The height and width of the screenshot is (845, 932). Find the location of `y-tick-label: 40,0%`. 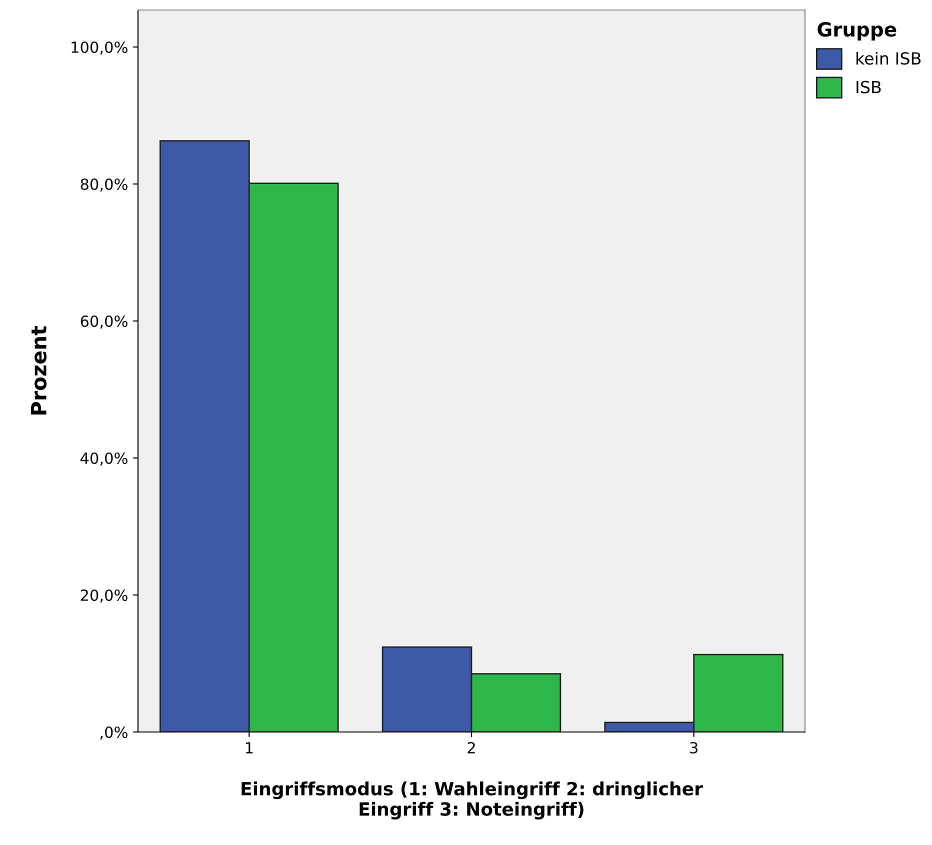

y-tick-label: 40,0% is located at coordinates (104, 459).